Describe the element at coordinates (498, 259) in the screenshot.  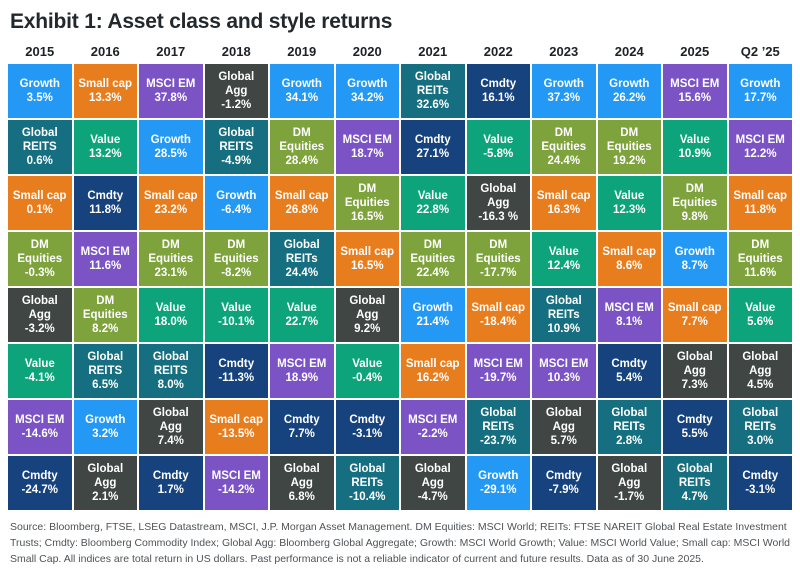
I see `return-cell-2022-rank4: DM Equities -17.7%` at that location.